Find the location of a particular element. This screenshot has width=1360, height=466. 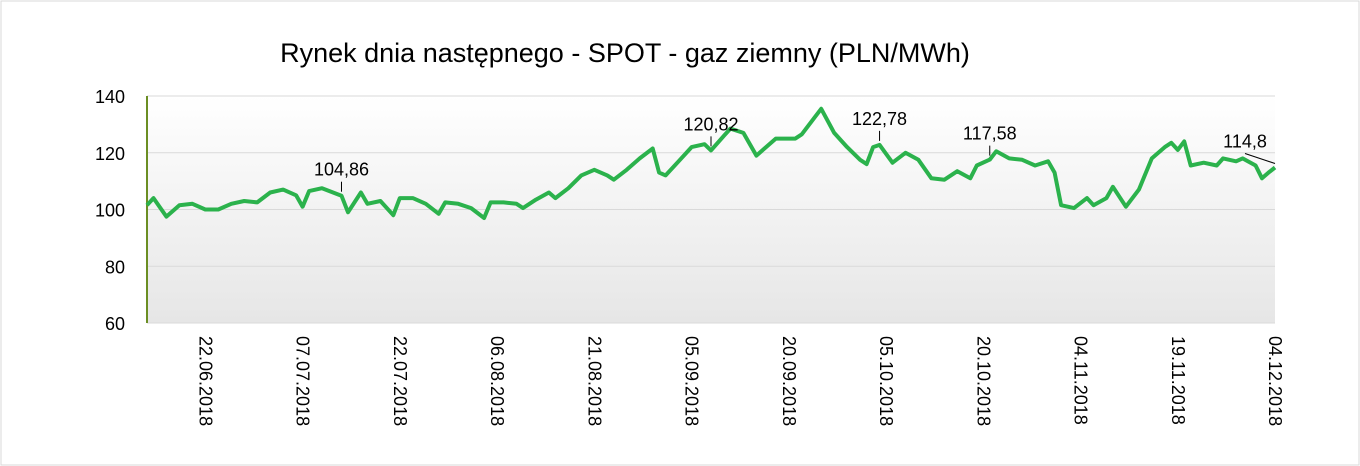

y-tick-label: 100 is located at coordinates (110, 211).